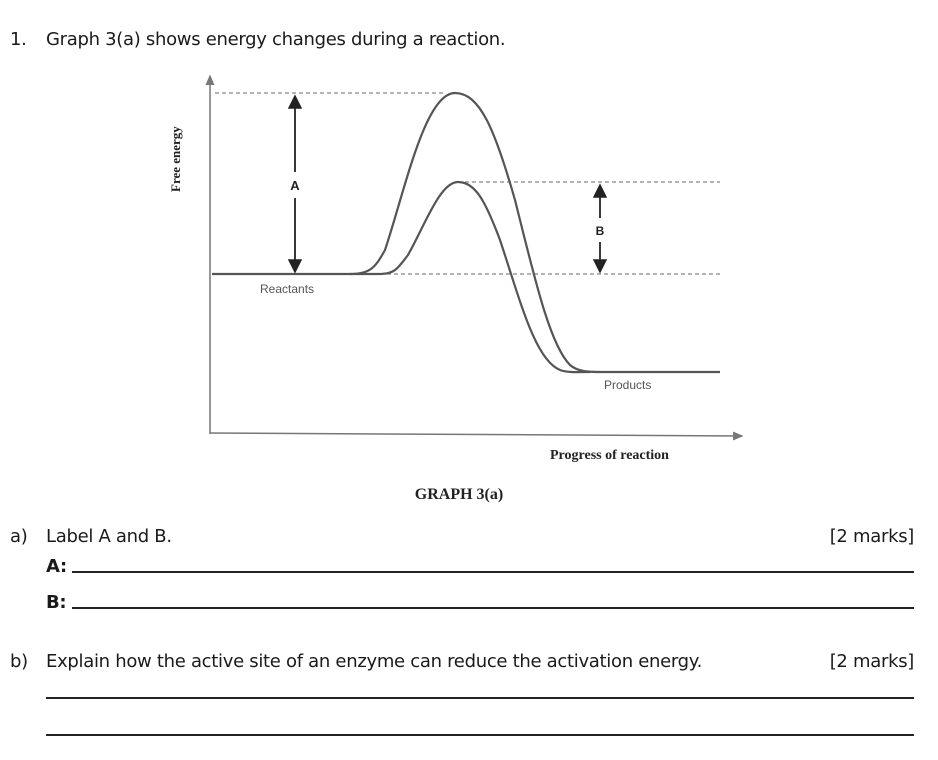  What do you see at coordinates (287, 289) in the screenshot?
I see `reactants-label: Reactants` at bounding box center [287, 289].